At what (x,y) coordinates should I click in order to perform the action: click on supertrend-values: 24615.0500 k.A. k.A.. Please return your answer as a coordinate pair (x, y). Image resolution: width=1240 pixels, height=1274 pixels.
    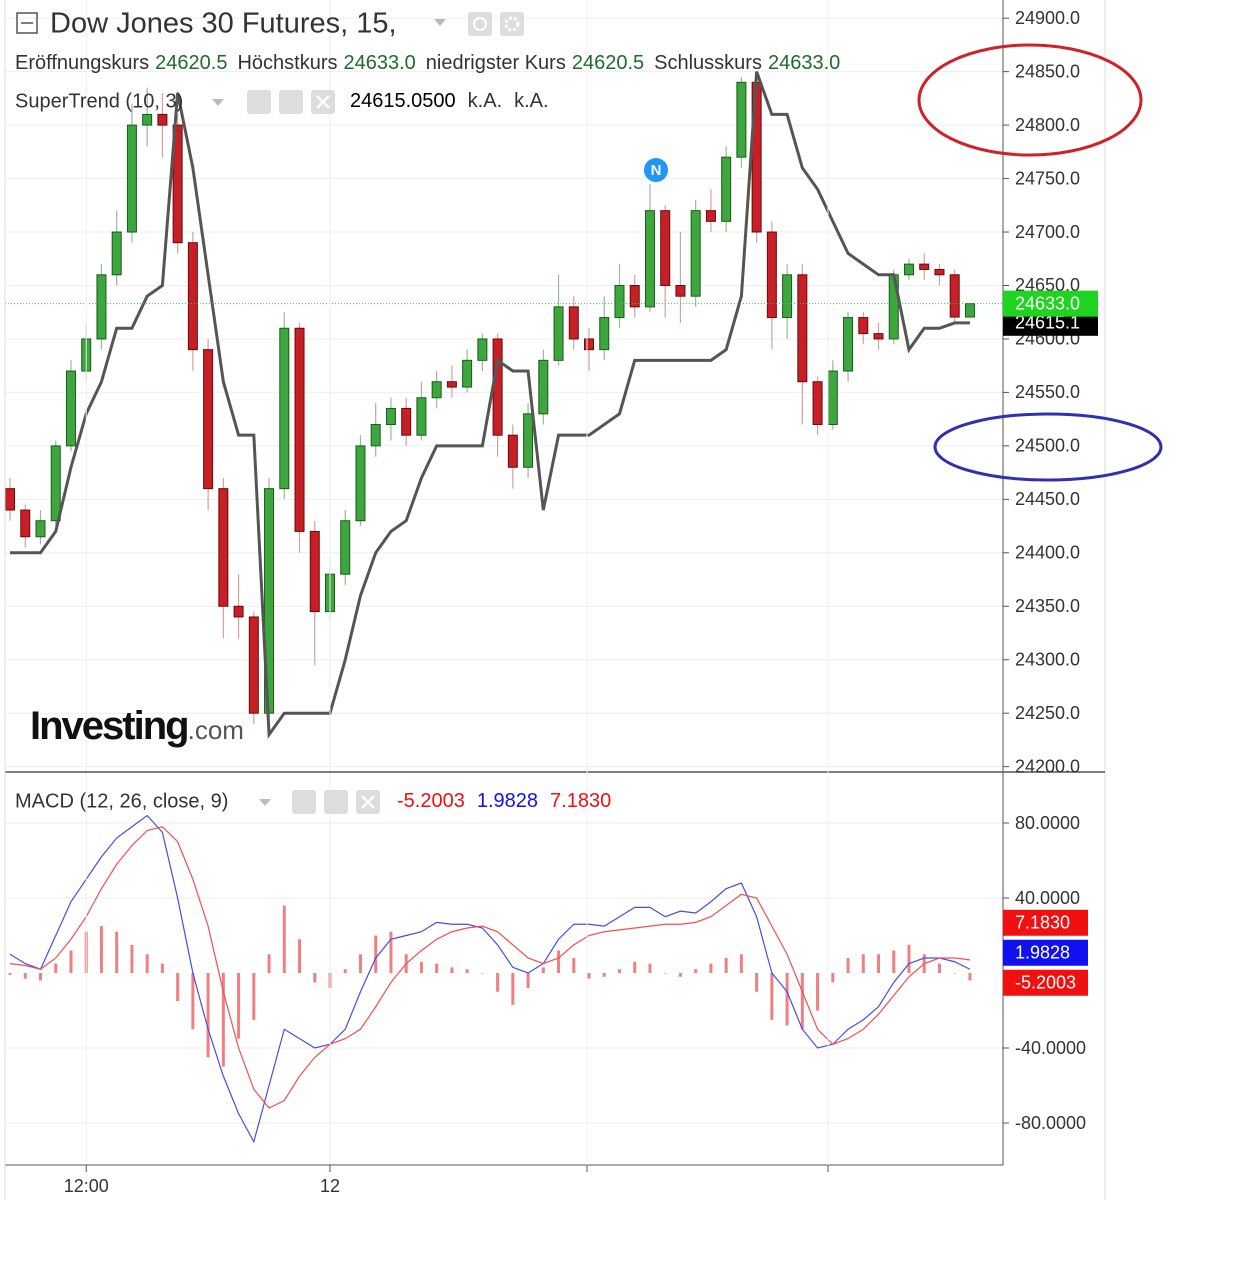
    Looking at the image, I should click on (449, 101).